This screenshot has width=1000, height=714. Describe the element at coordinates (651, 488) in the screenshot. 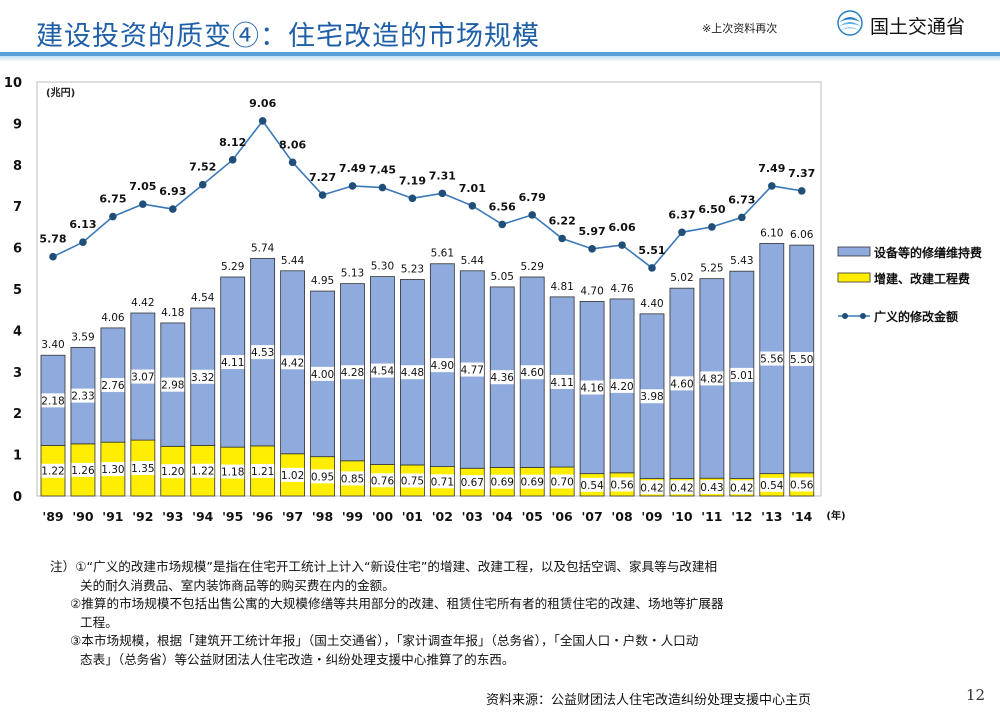

I see `extension-value-label: 0.42` at that location.